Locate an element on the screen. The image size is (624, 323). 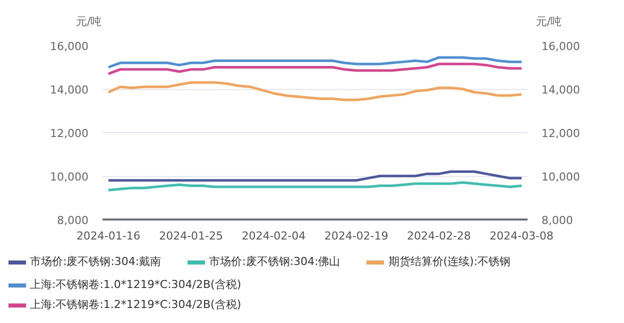
legend-label: 市场价:废不锈钢:304:佛山 is located at coordinates (274, 261).